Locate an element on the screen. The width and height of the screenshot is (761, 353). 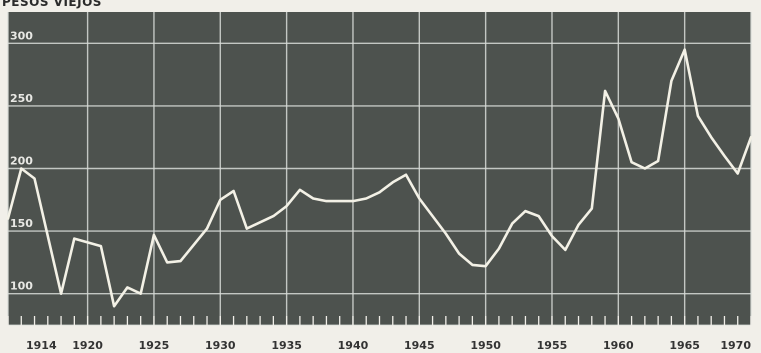
x-tick-label: 1960 is located at coordinates (618, 345).